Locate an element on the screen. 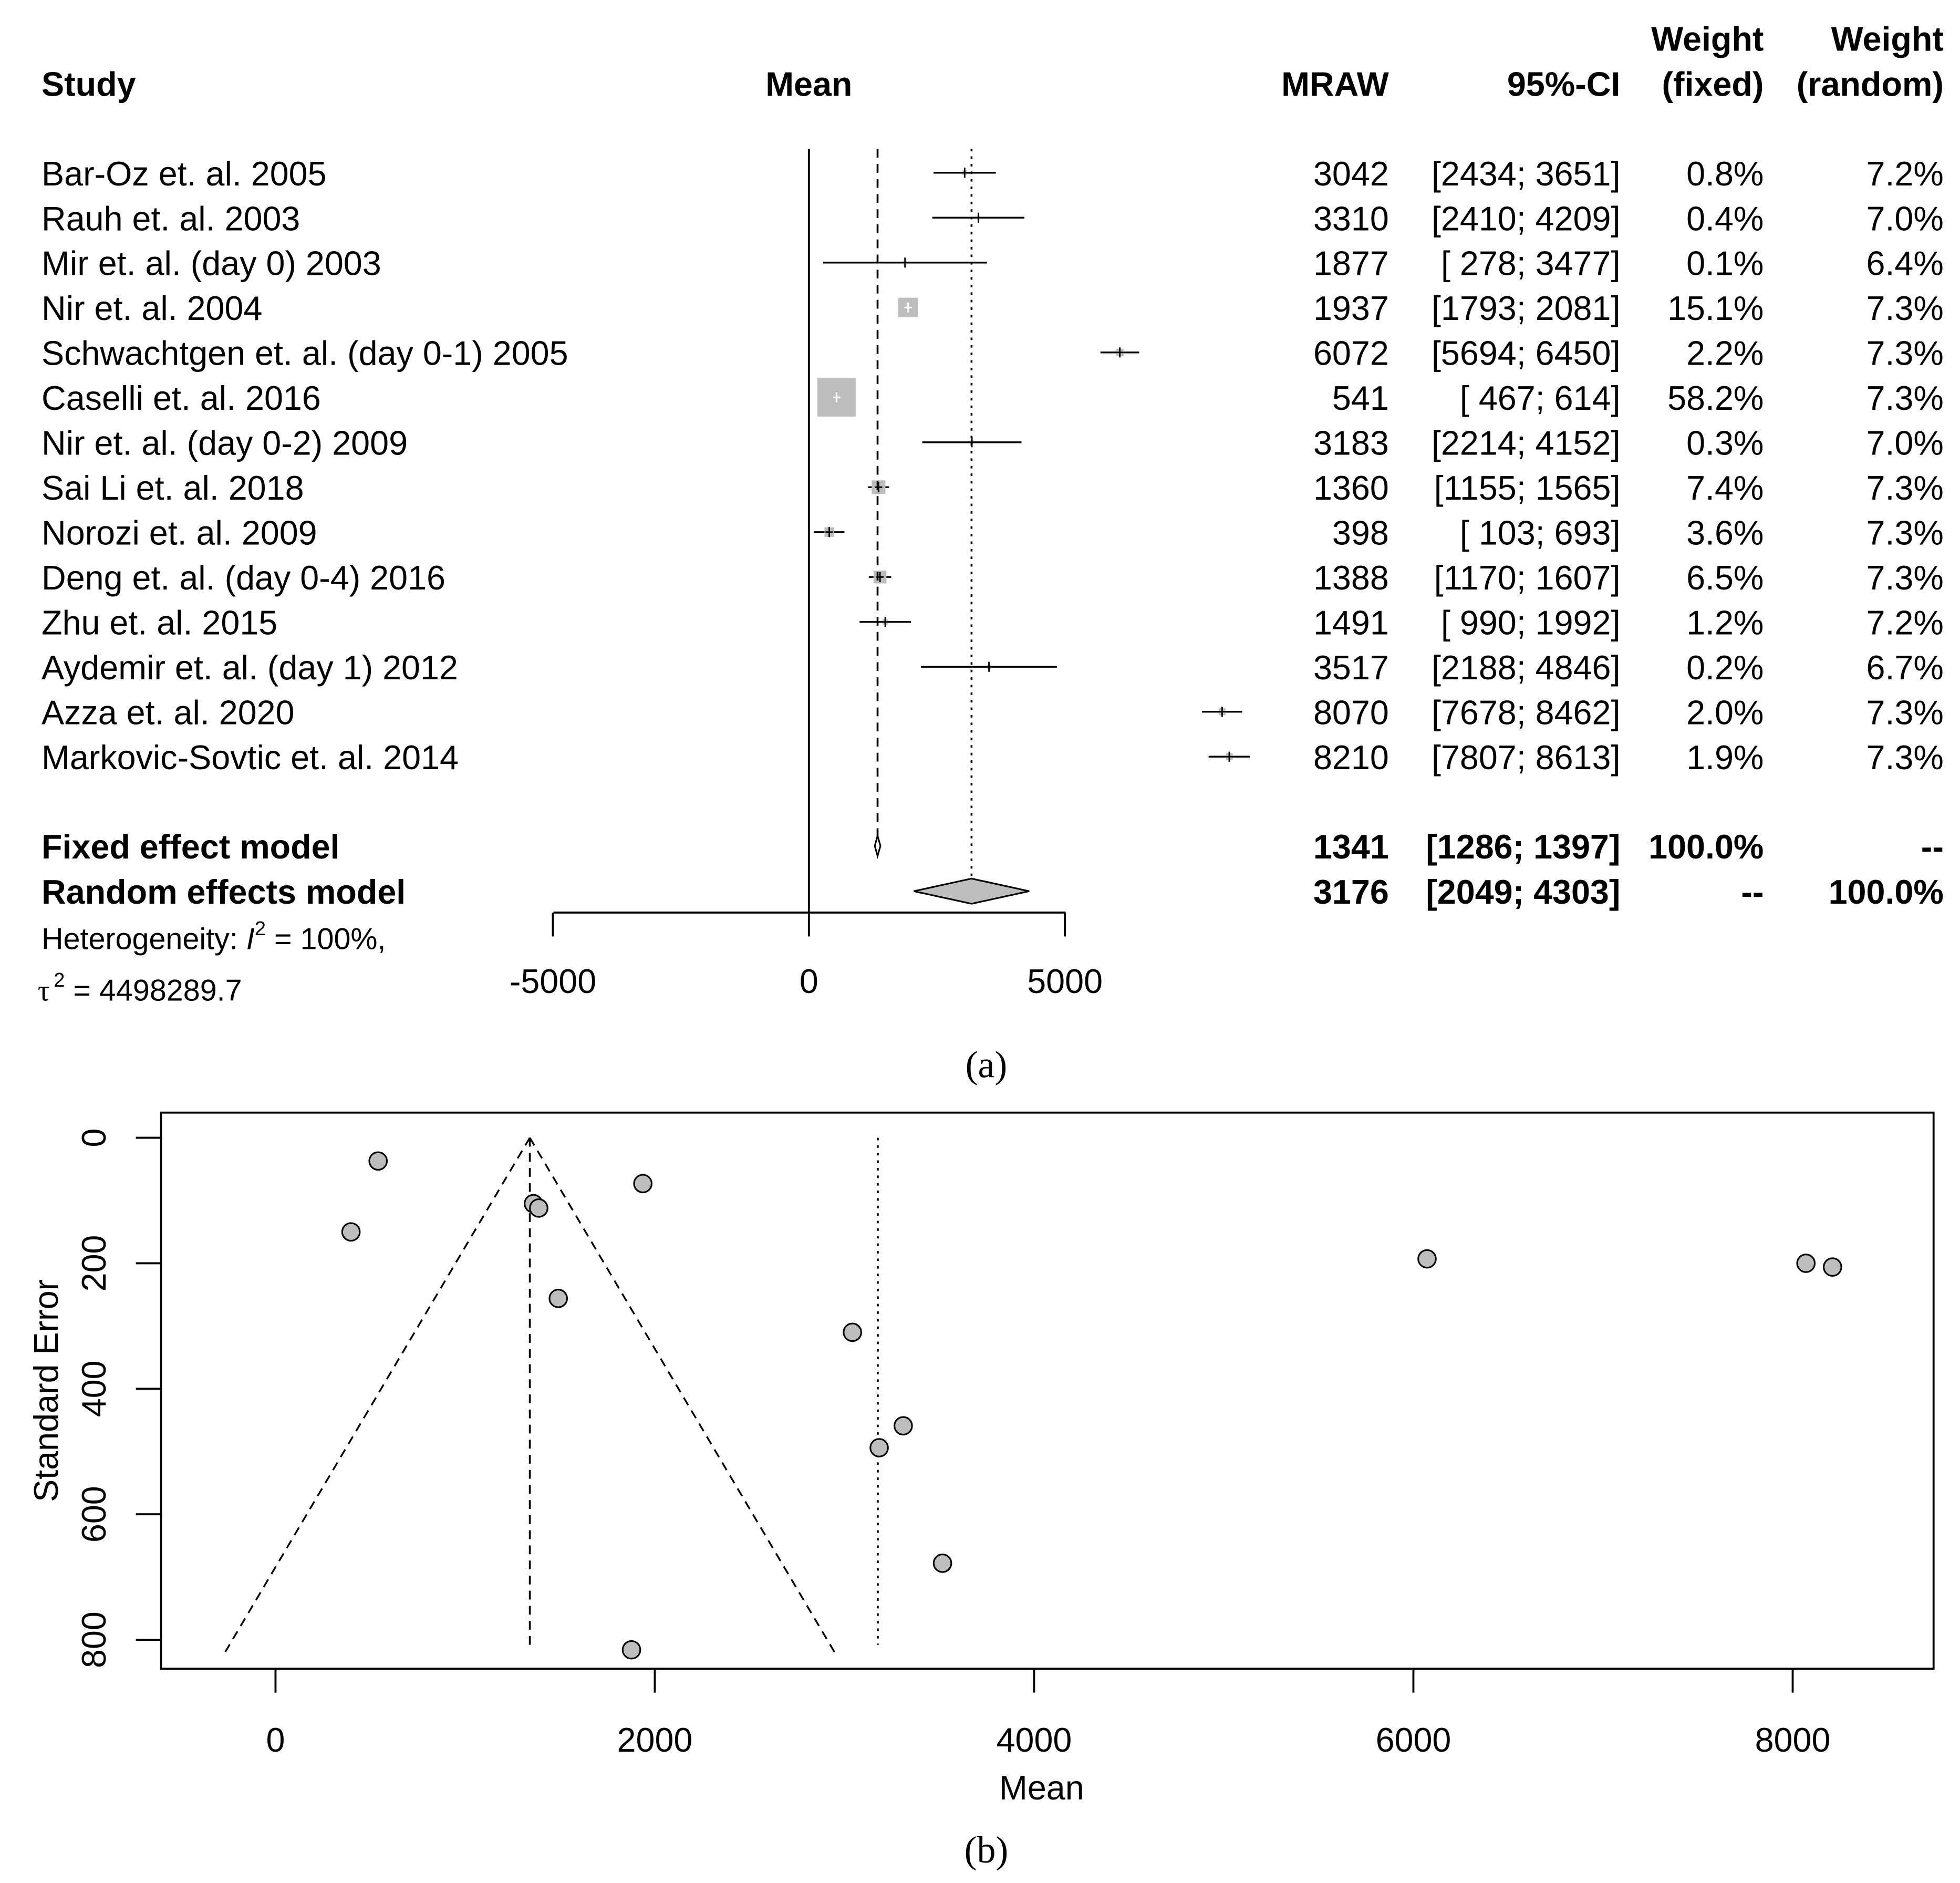  funnel-x-axis: 0 2000 4000 6000 8000 is located at coordinates (1048, 1714).